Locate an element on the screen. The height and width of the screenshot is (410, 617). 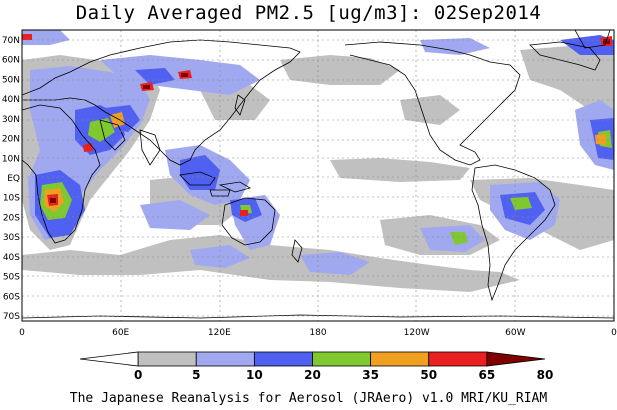
lat-label: 40N is located at coordinates (11, 100).